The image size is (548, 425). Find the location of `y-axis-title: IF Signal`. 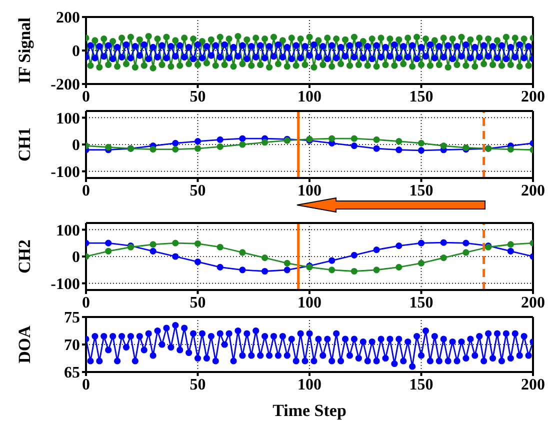

y-axis-title: IF Signal is located at coordinates (24, 50).